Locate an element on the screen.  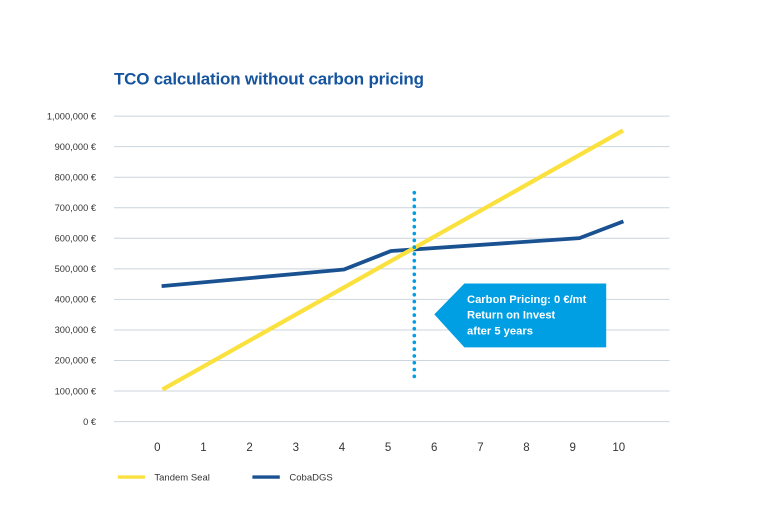
svg-text:TCO calculation without carbon: TCO calculation without carbon pricing is located at coordinates (269, 79).